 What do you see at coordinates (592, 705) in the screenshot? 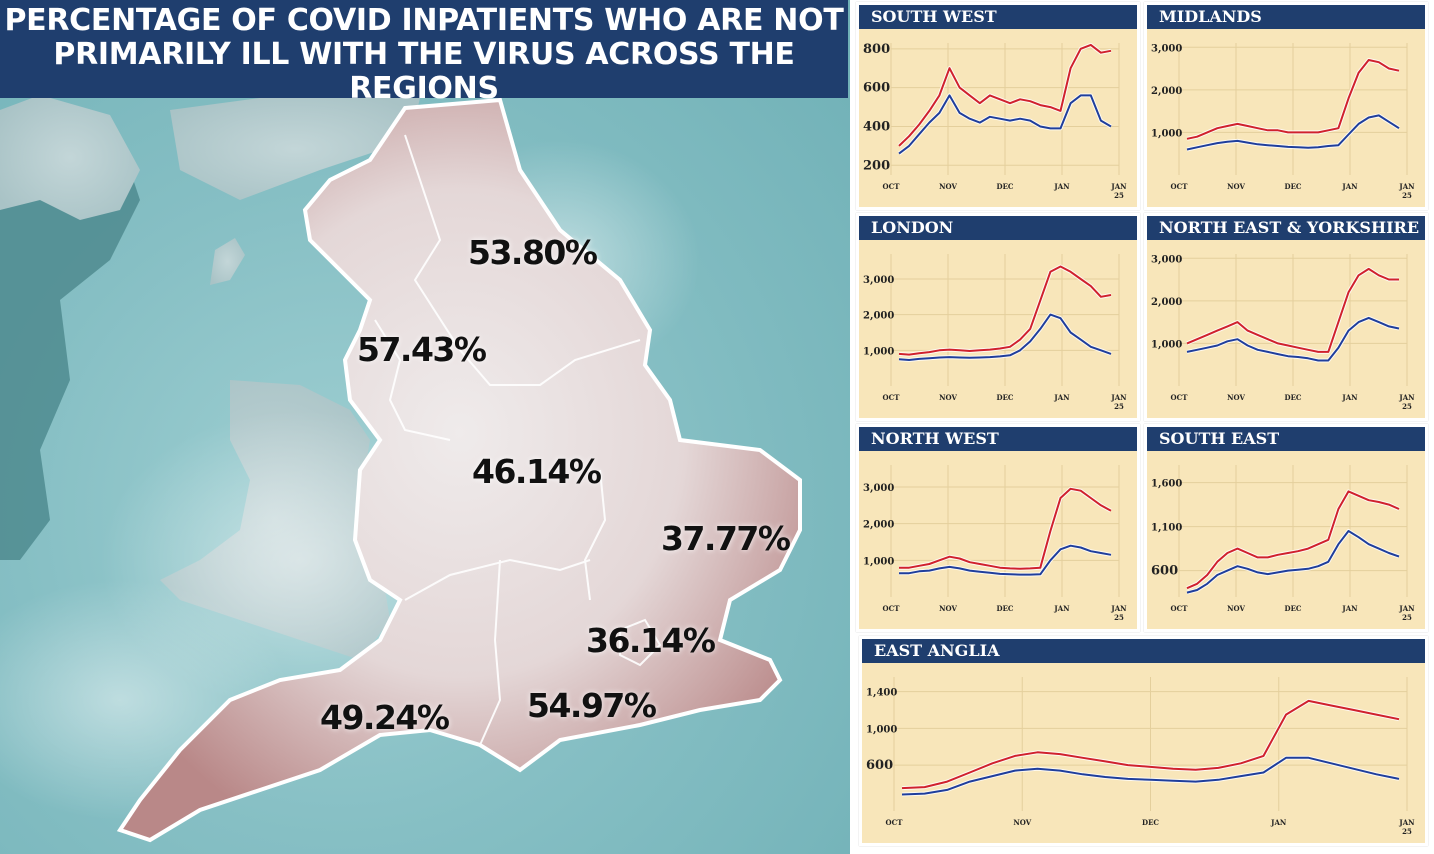
I see `region-value-south-east: 54.97%` at bounding box center [592, 705].